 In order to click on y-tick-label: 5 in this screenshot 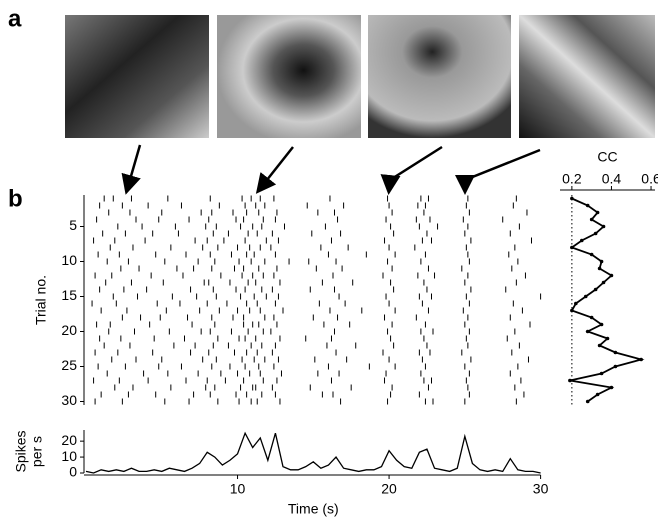, I will do `click(73, 225)`.